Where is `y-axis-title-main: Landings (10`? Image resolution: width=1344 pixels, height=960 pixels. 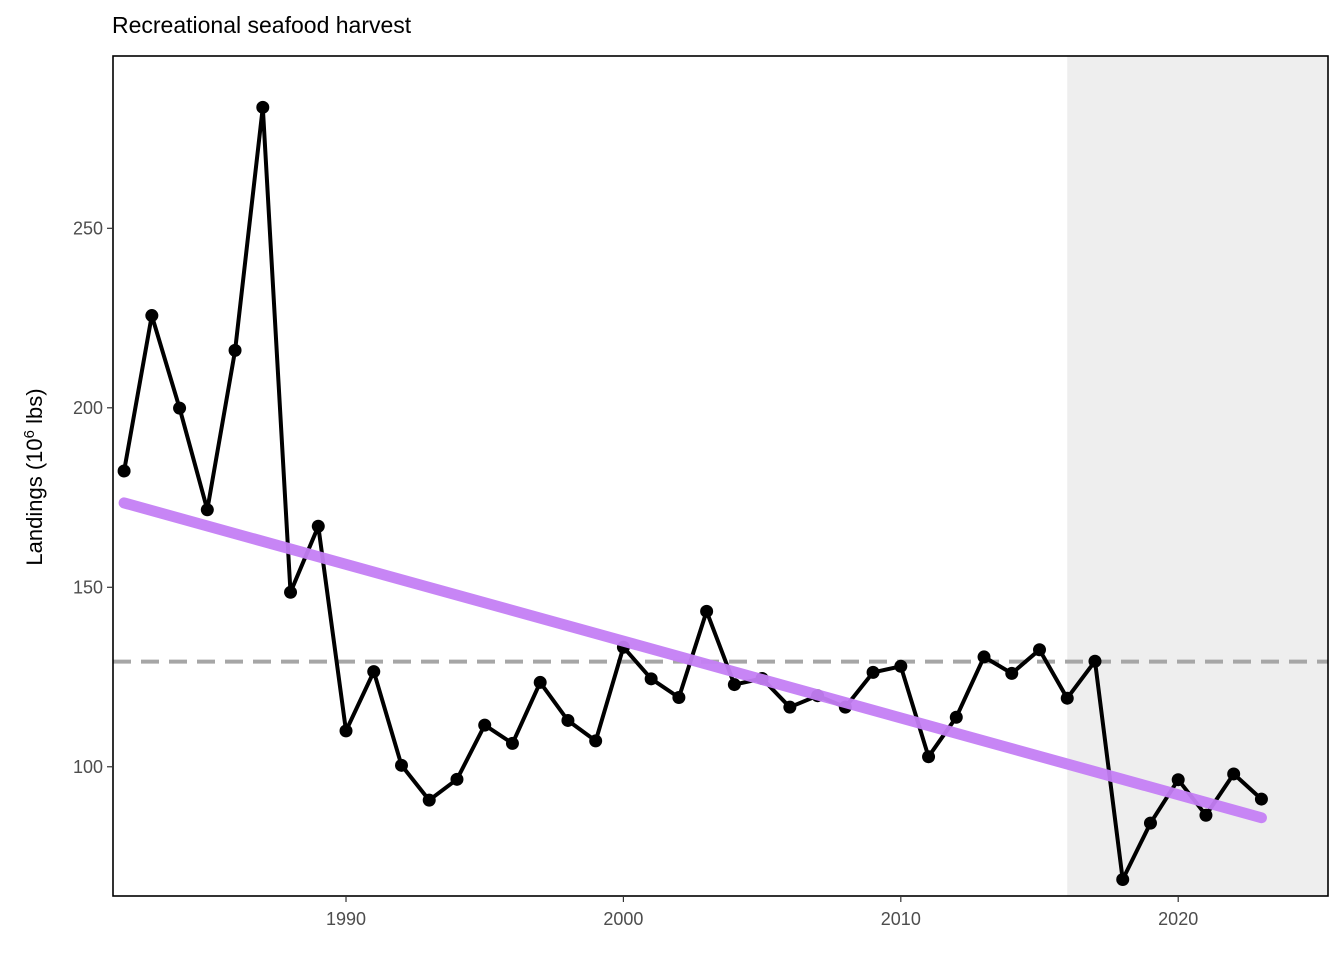 y-axis-title-main: Landings (10 is located at coordinates (34, 501).